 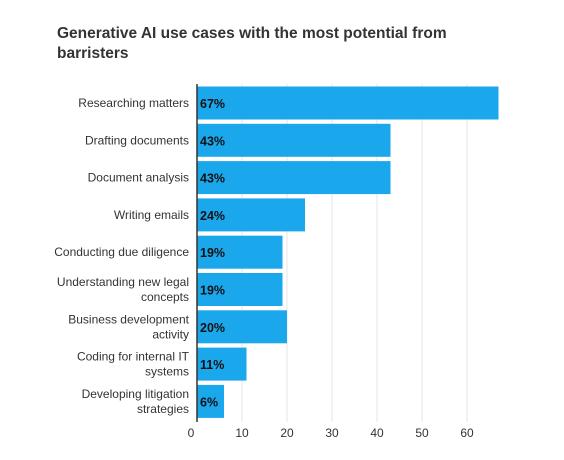 What do you see at coordinates (422, 433) in the screenshot?
I see `x-tick-label-50: 50` at bounding box center [422, 433].